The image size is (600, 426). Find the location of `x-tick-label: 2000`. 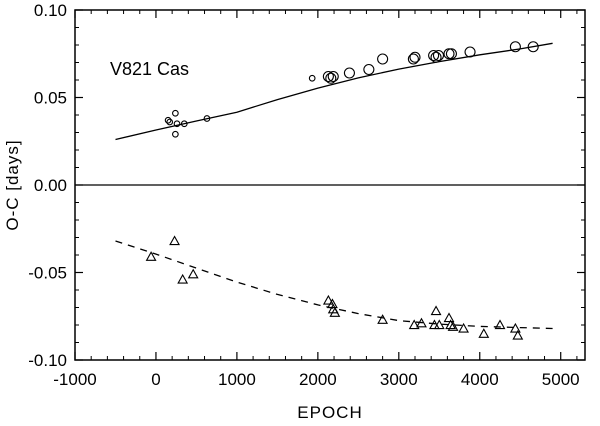

x-tick-label: 2000 is located at coordinates (318, 379).